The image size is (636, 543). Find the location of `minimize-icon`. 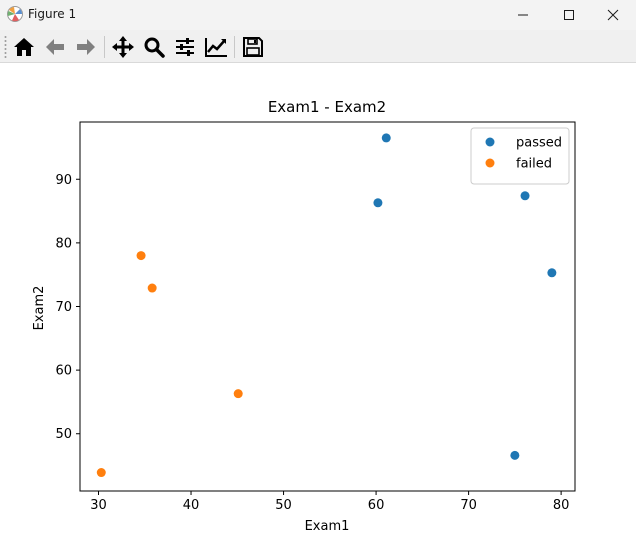

minimize-icon is located at coordinates (523, 15).